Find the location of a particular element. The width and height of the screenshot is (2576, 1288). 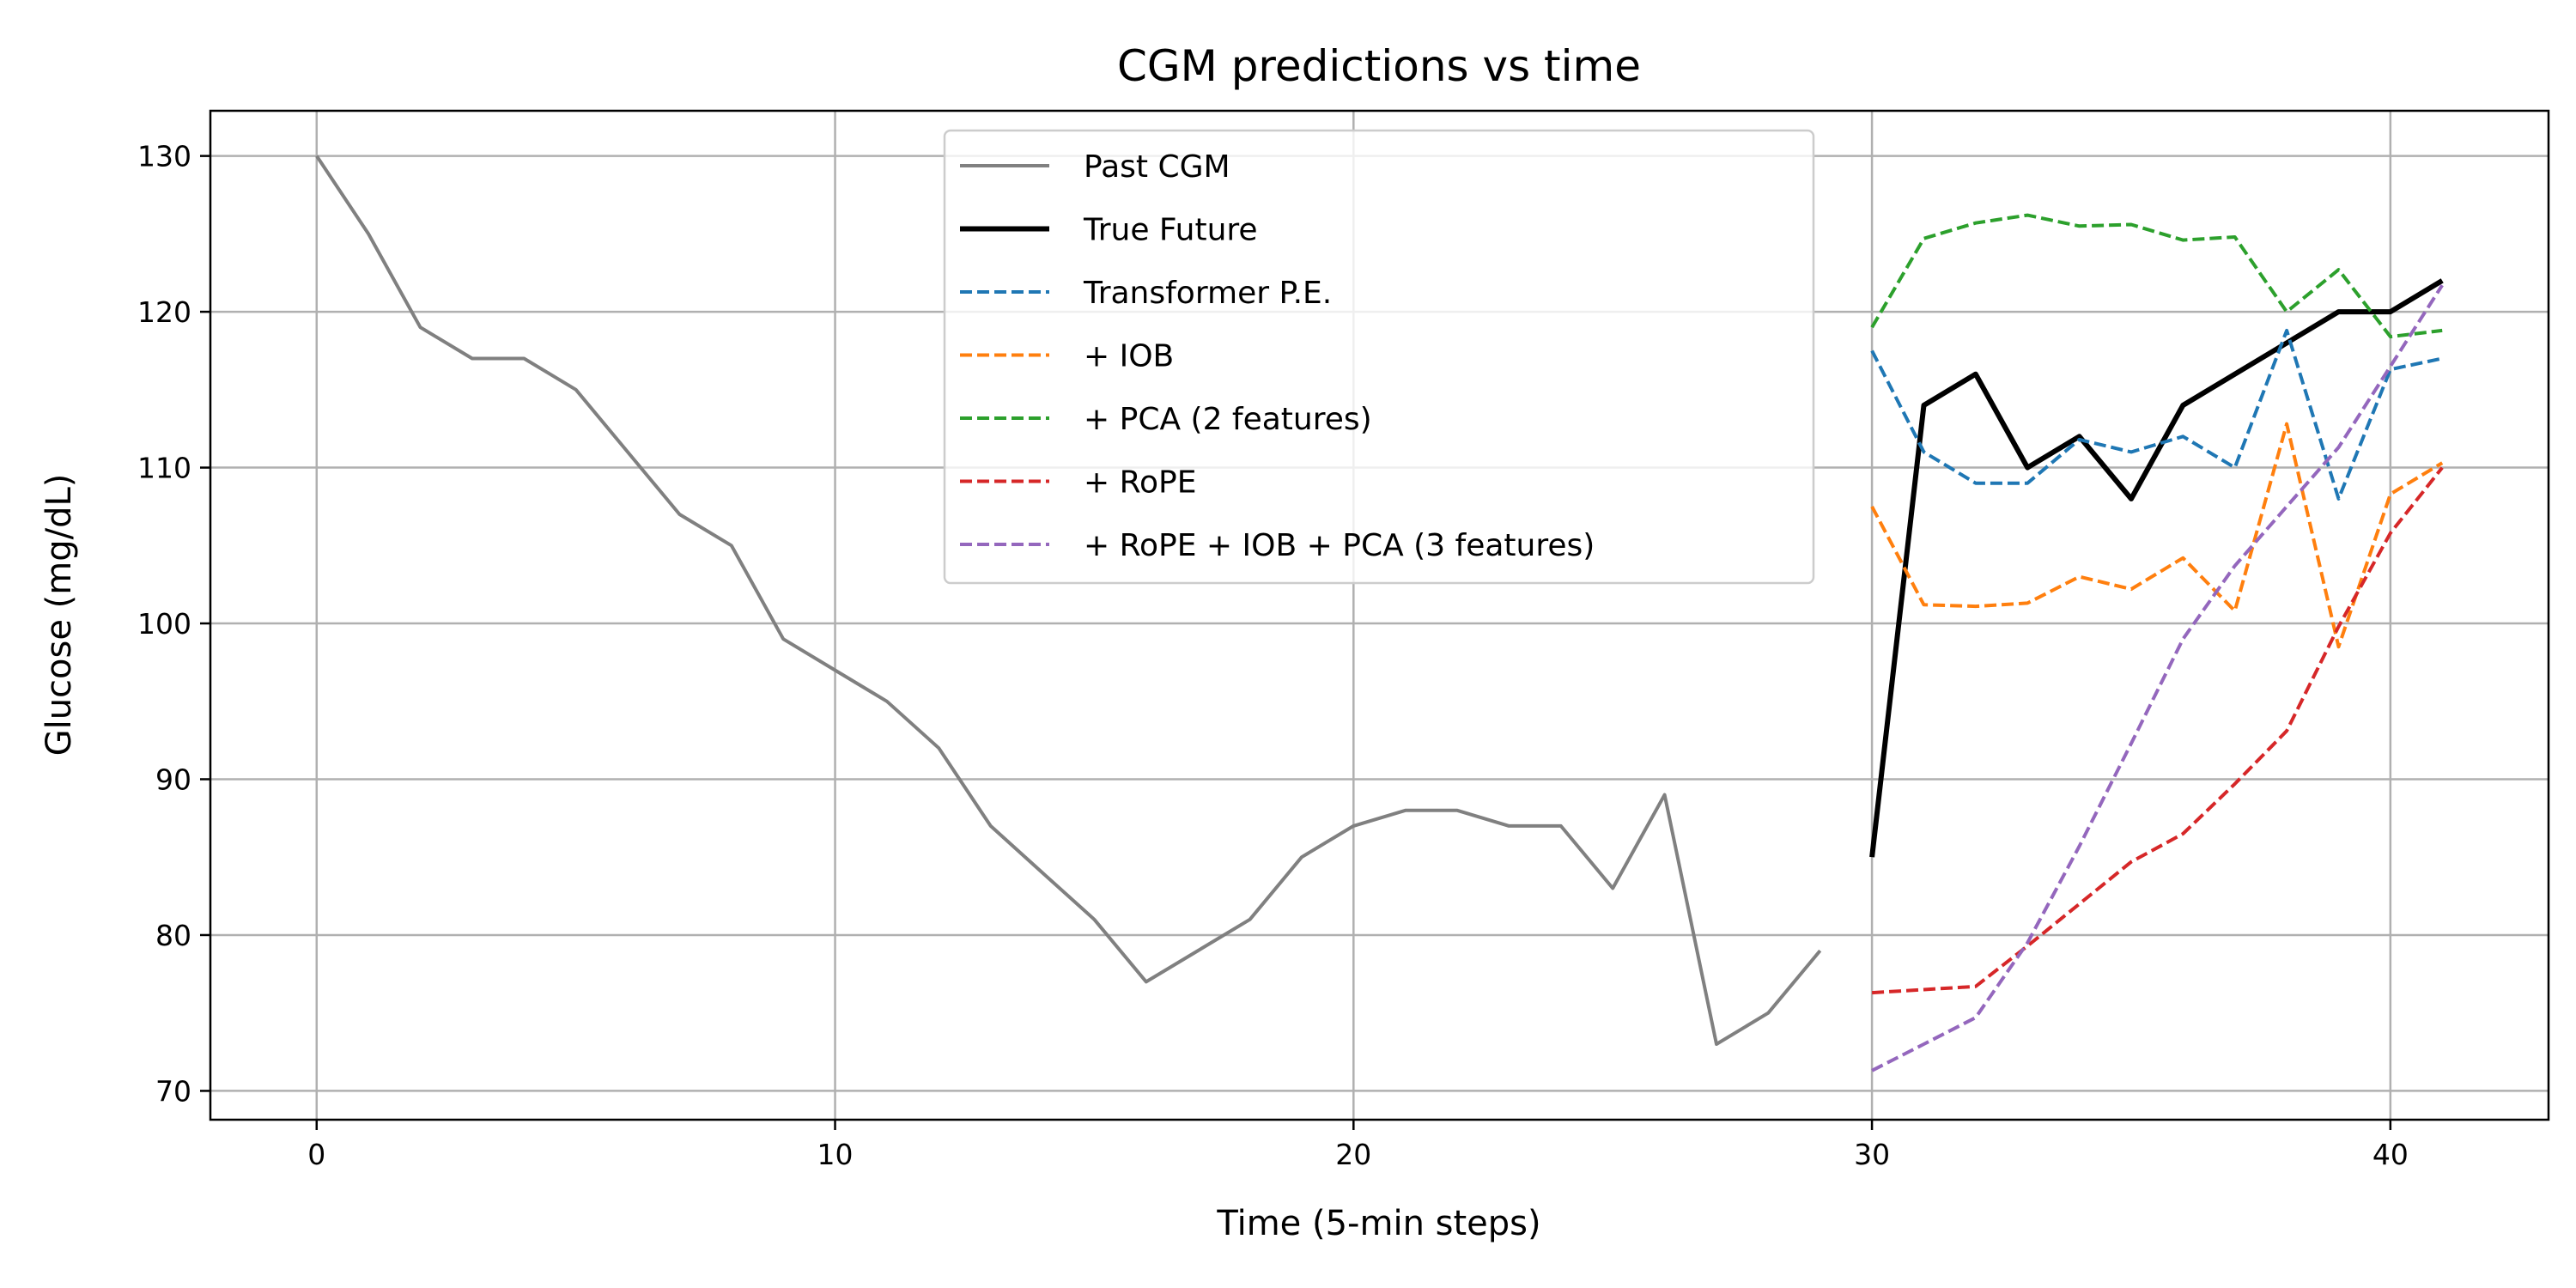

y-tick-label: 110 is located at coordinates (164, 468).